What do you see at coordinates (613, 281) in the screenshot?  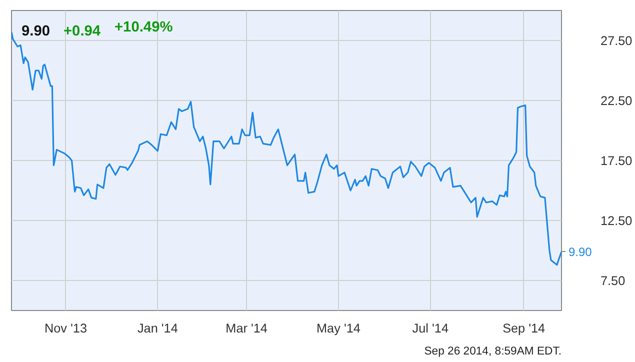 I see `y-tick-label: 7.50` at bounding box center [613, 281].